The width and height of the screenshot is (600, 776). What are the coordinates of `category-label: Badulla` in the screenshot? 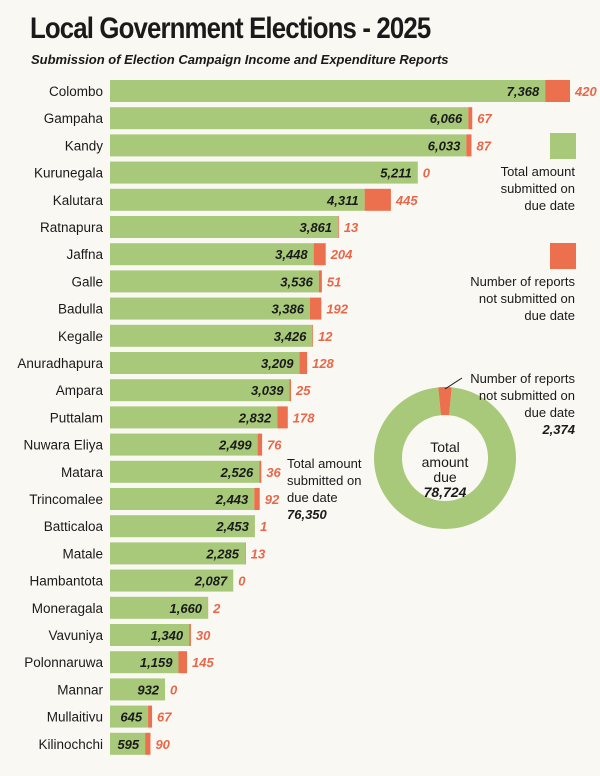 It's located at (81, 309).